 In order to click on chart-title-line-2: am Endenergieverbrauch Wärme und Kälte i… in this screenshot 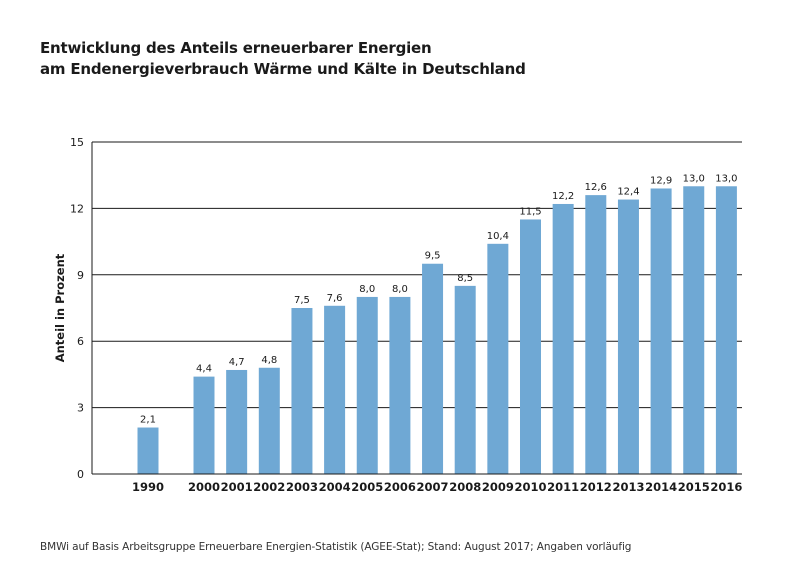, I will do `click(283, 69)`.